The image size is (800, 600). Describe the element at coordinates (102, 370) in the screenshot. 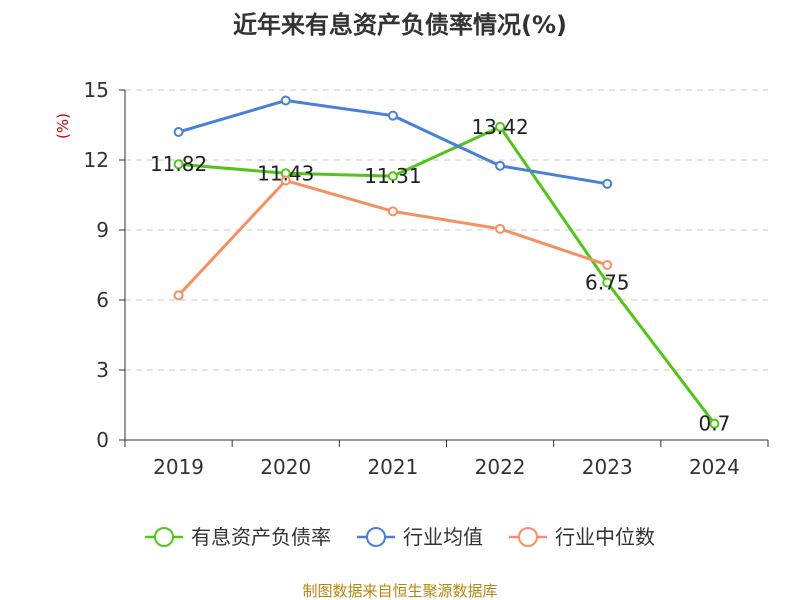

I see `y-tick-label: 3` at that location.